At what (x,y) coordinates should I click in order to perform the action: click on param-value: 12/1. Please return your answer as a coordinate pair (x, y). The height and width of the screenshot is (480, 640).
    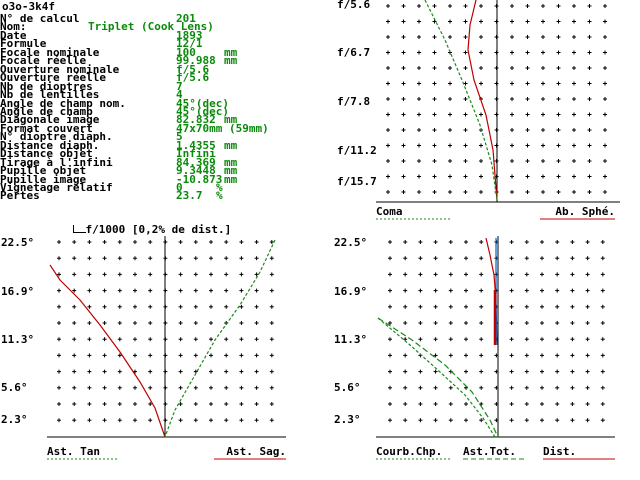
    Looking at the image, I should click on (189, 44).